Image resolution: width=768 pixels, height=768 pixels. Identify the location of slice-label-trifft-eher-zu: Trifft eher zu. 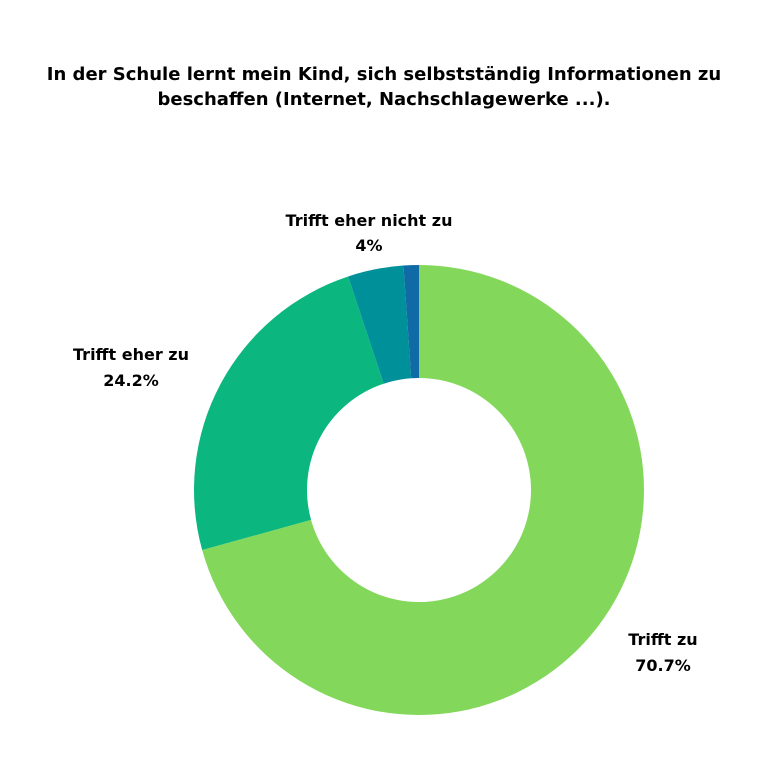
(131, 354).